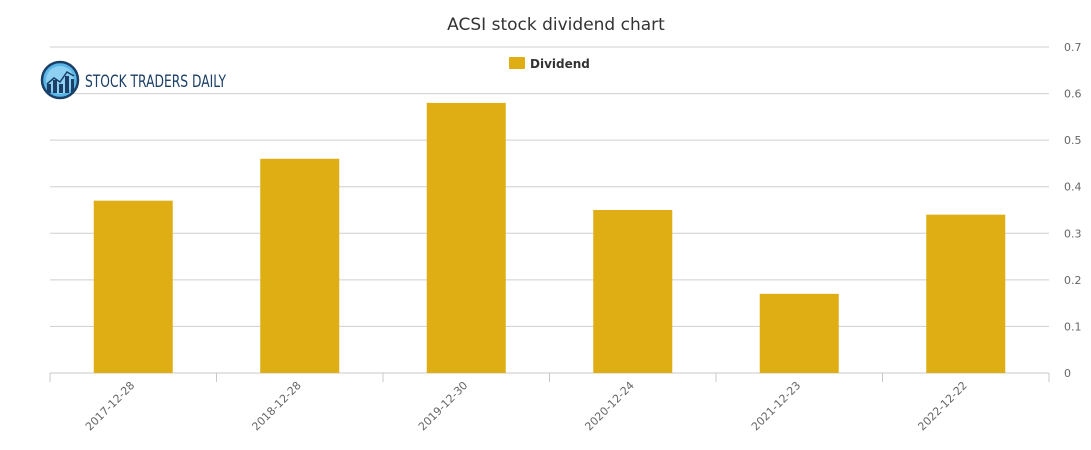 The width and height of the screenshot is (1091, 450). What do you see at coordinates (443, 406) in the screenshot?
I see `x-tick-label: 2019-12-30` at bounding box center [443, 406].